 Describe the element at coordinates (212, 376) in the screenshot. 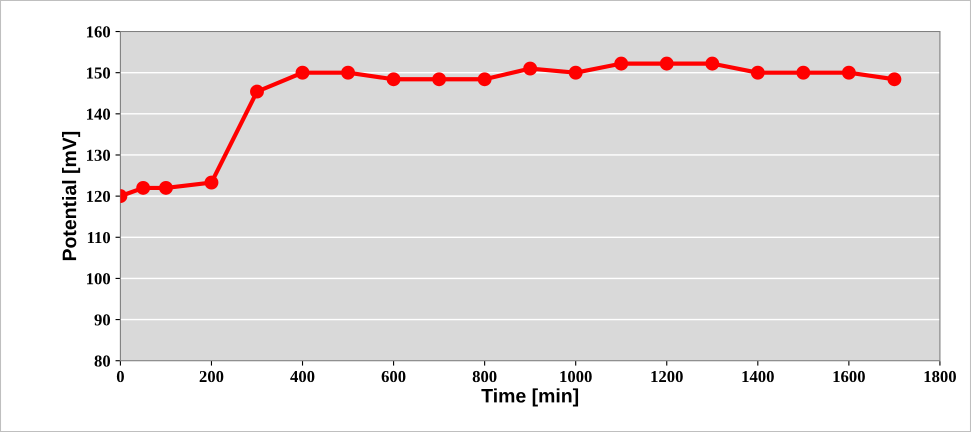

I see `x-tick-label: 200` at that location.